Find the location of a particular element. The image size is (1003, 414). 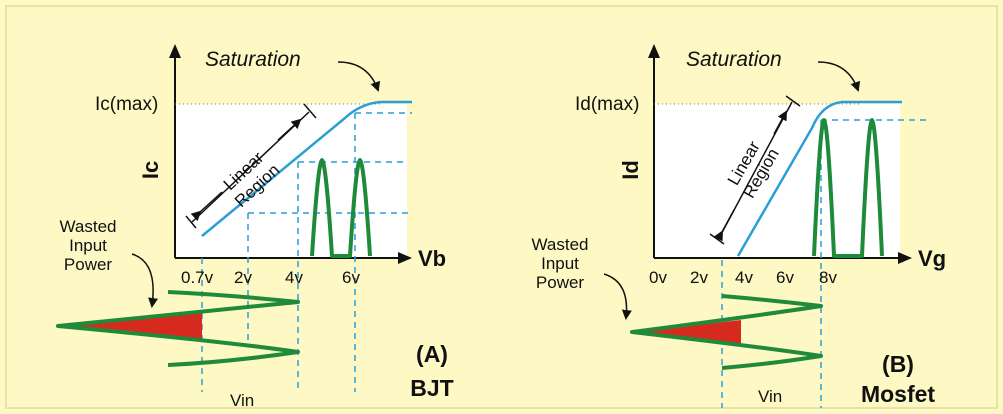

panel-b-tick-2: 4v is located at coordinates (744, 277).